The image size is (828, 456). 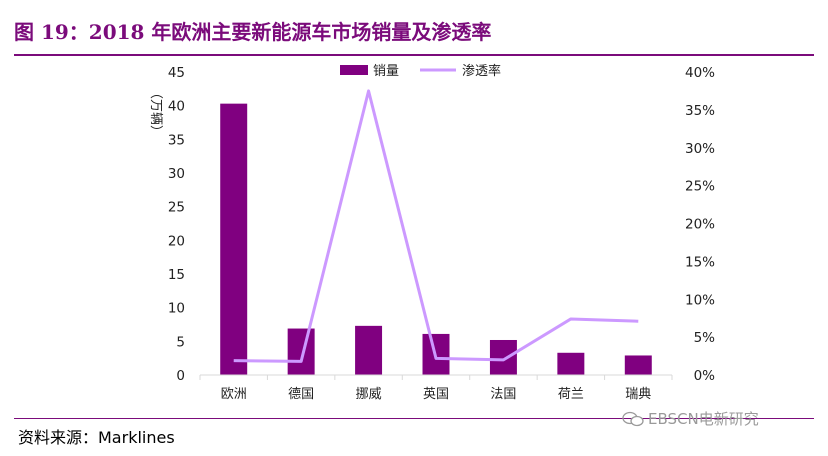 I want to click on watermark-text: EBSCN电新研究, so click(x=703, y=419).